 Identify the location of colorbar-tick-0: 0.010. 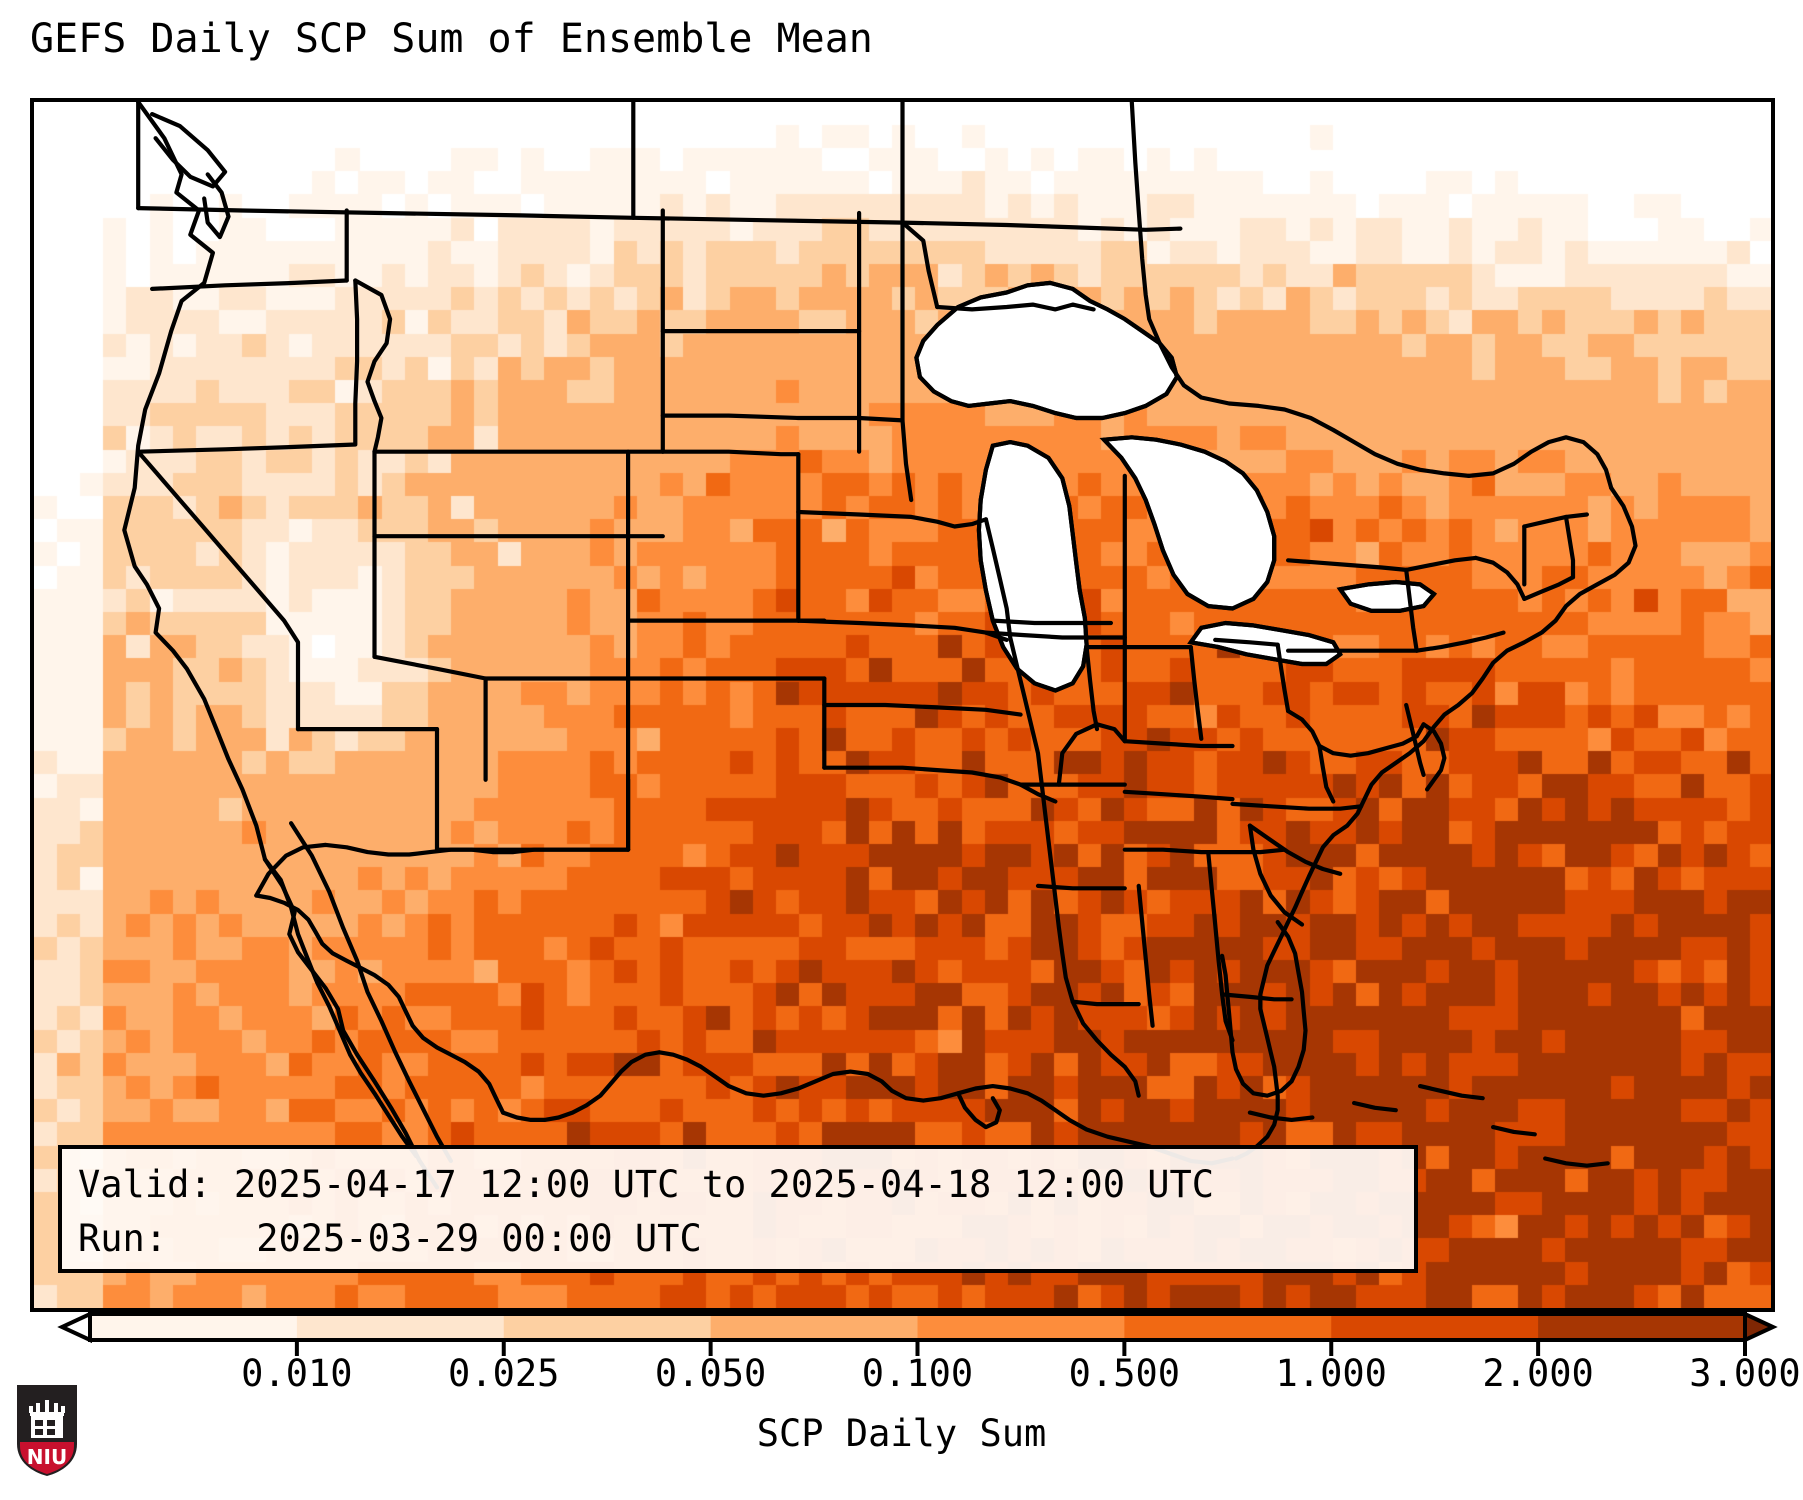
(297, 1373).